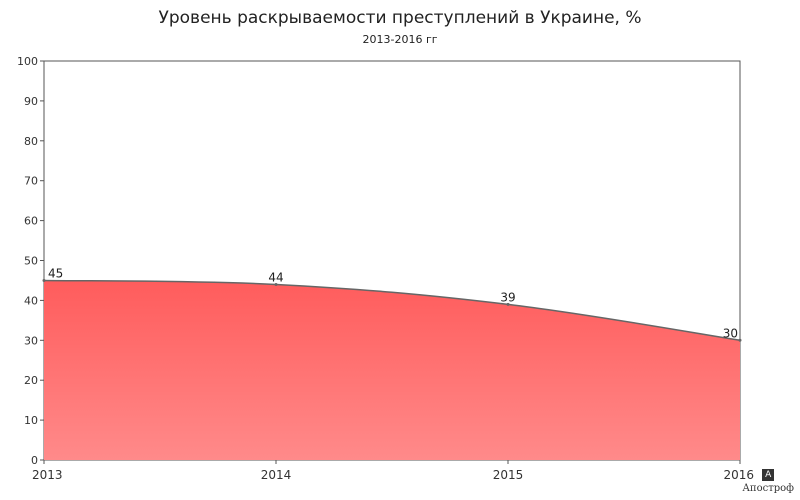  I want to click on data-label: 45, so click(55, 273).